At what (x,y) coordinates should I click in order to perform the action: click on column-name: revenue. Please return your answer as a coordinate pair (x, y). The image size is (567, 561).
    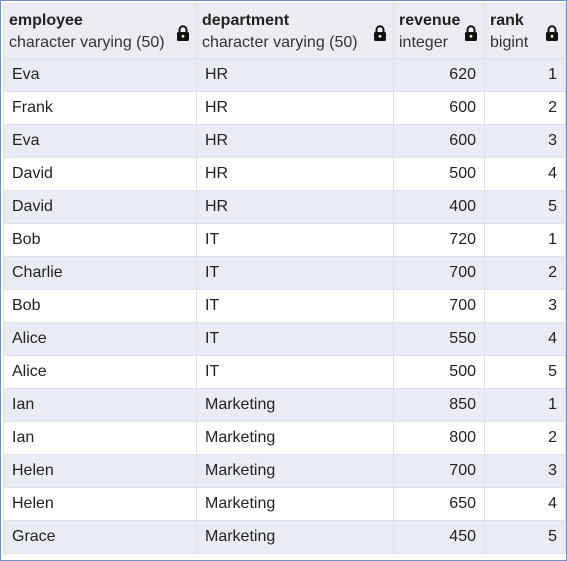
    Looking at the image, I should click on (430, 20).